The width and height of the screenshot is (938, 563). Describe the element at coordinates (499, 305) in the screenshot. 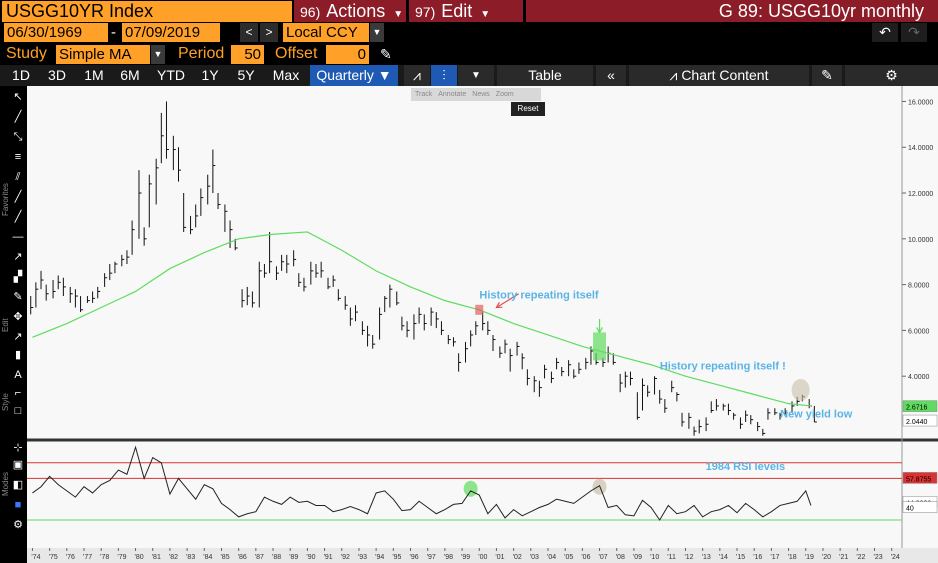

I see `annotation-arrowhead` at that location.